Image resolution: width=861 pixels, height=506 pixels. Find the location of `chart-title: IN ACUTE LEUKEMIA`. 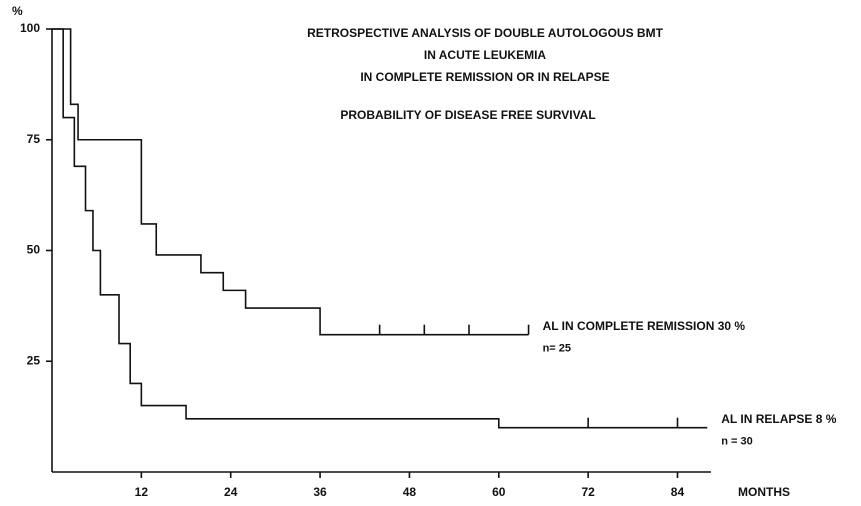

chart-title: IN ACUTE LEUKEMIA is located at coordinates (485, 55).